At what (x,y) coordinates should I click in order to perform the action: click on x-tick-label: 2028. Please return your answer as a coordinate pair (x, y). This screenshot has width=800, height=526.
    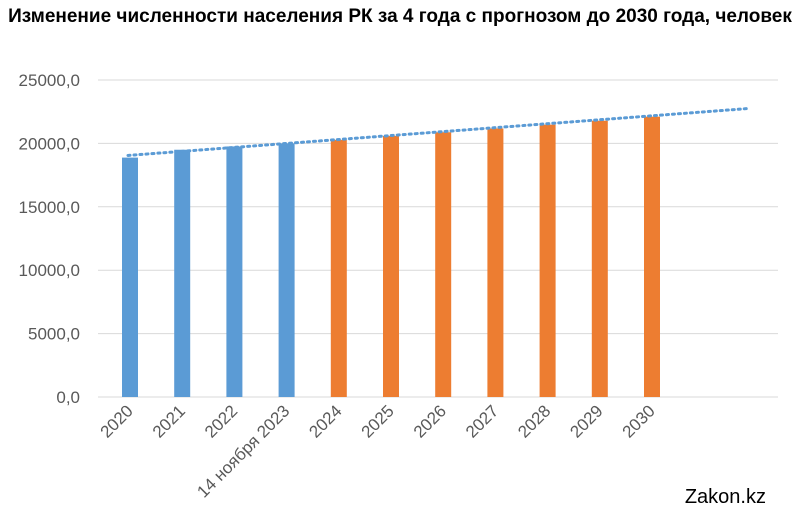
    Looking at the image, I should click on (534, 421).